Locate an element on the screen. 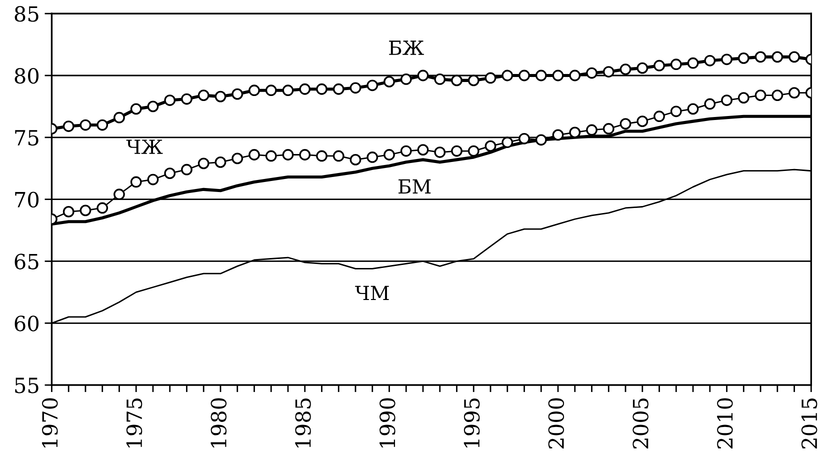 The height and width of the screenshot is (453, 821). y-tick-label: 65 is located at coordinates (26, 262).